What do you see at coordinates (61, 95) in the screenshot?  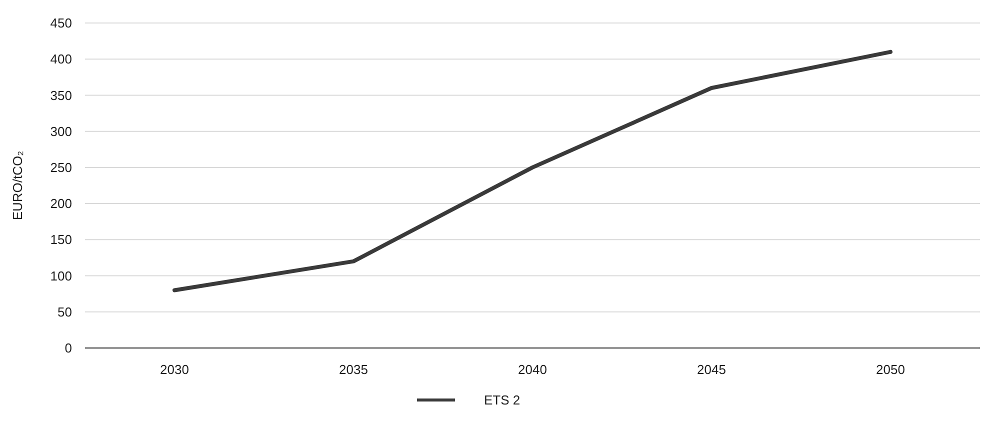 I see `y-tick-label: 350` at bounding box center [61, 95].